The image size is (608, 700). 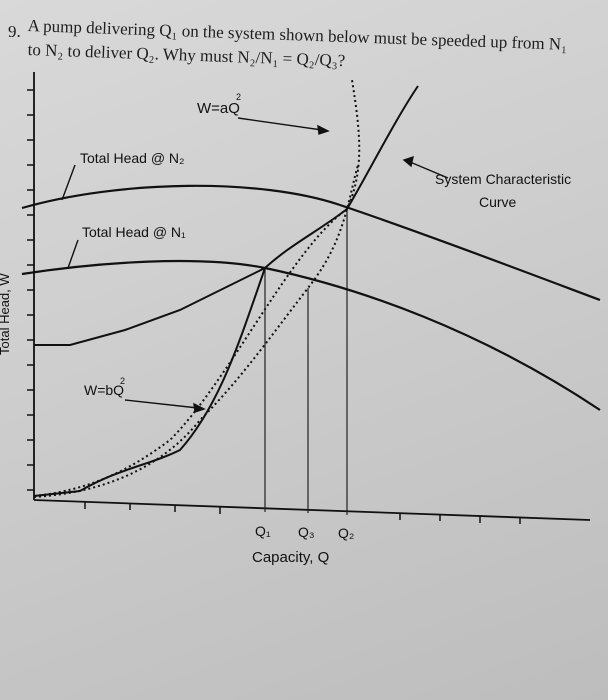 What do you see at coordinates (104, 390) in the screenshot?
I see `wb-label: W=bQ` at bounding box center [104, 390].